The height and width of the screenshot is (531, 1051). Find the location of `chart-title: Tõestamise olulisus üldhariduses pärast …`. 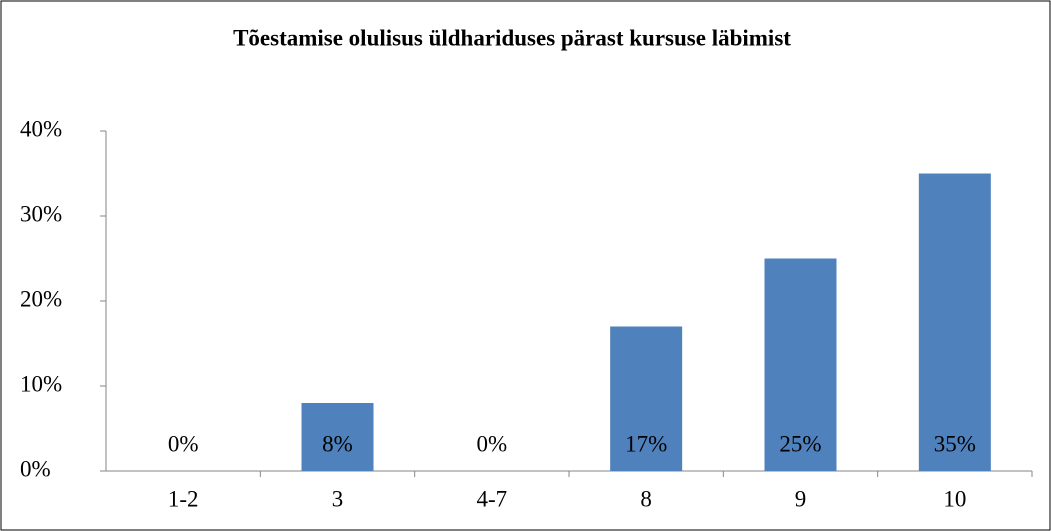

chart-title: Tõestamise olulisus üldhariduses pärast … is located at coordinates (512, 37).